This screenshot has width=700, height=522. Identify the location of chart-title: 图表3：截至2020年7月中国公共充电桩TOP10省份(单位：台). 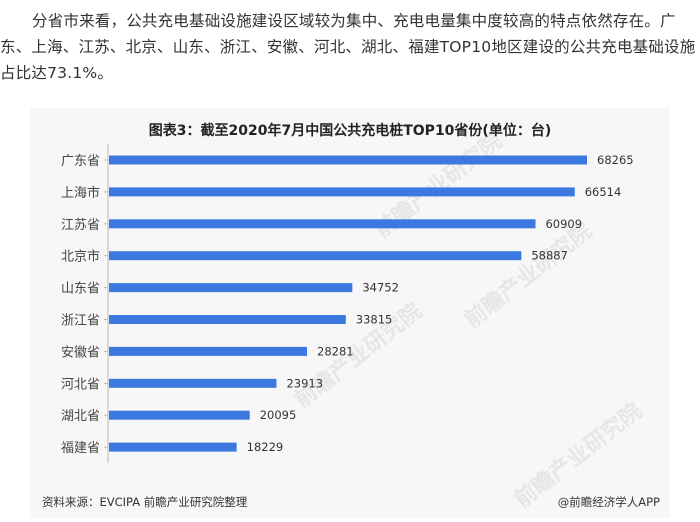
(350, 131).